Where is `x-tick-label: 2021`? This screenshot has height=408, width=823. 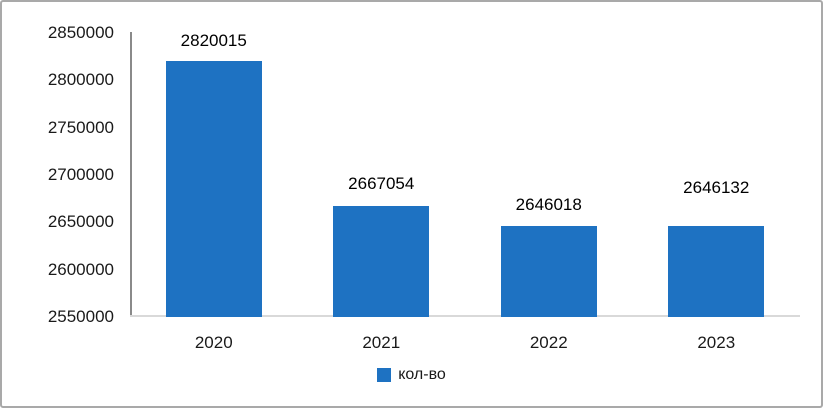
x-tick-label: 2021 is located at coordinates (381, 342).